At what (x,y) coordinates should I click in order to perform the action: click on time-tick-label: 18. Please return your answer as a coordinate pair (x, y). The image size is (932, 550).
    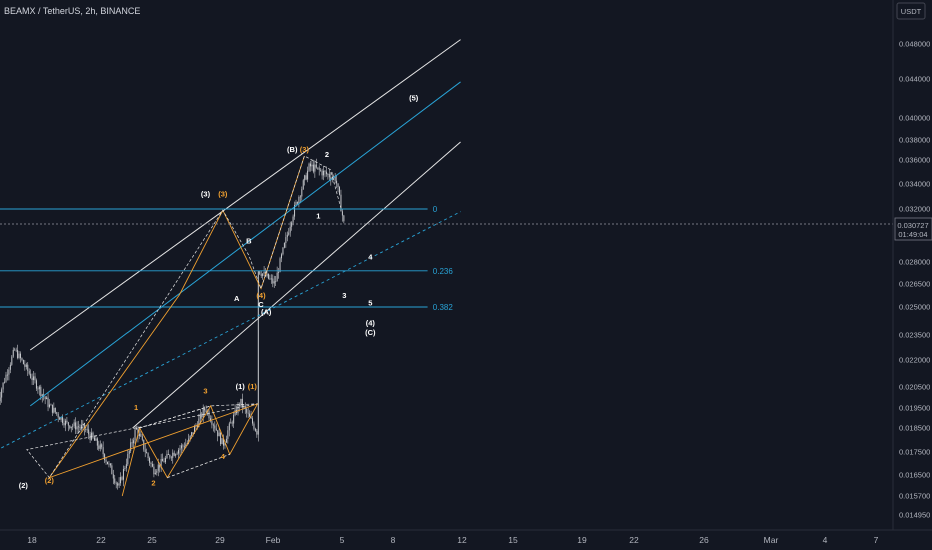
    Looking at the image, I should click on (32, 540).